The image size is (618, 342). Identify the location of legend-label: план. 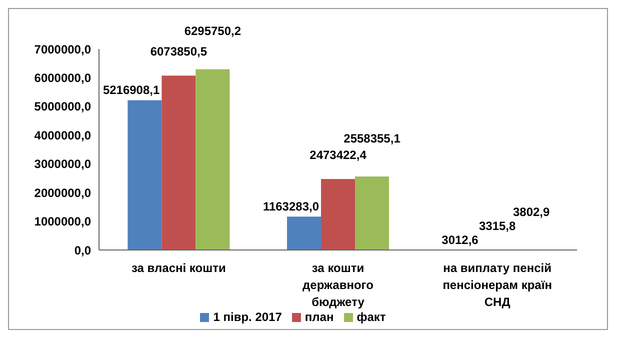
(319, 317).